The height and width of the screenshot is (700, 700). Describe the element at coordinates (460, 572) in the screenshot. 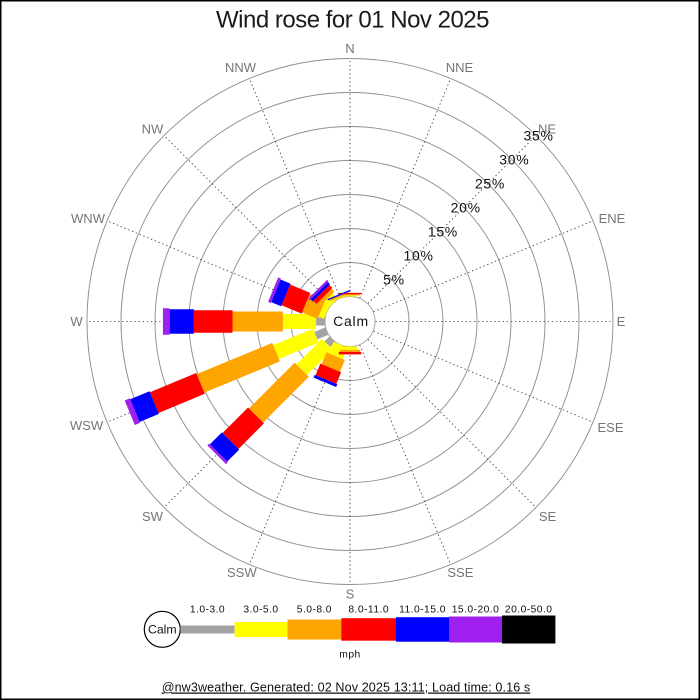

I see `svg-text: SSE` at that location.